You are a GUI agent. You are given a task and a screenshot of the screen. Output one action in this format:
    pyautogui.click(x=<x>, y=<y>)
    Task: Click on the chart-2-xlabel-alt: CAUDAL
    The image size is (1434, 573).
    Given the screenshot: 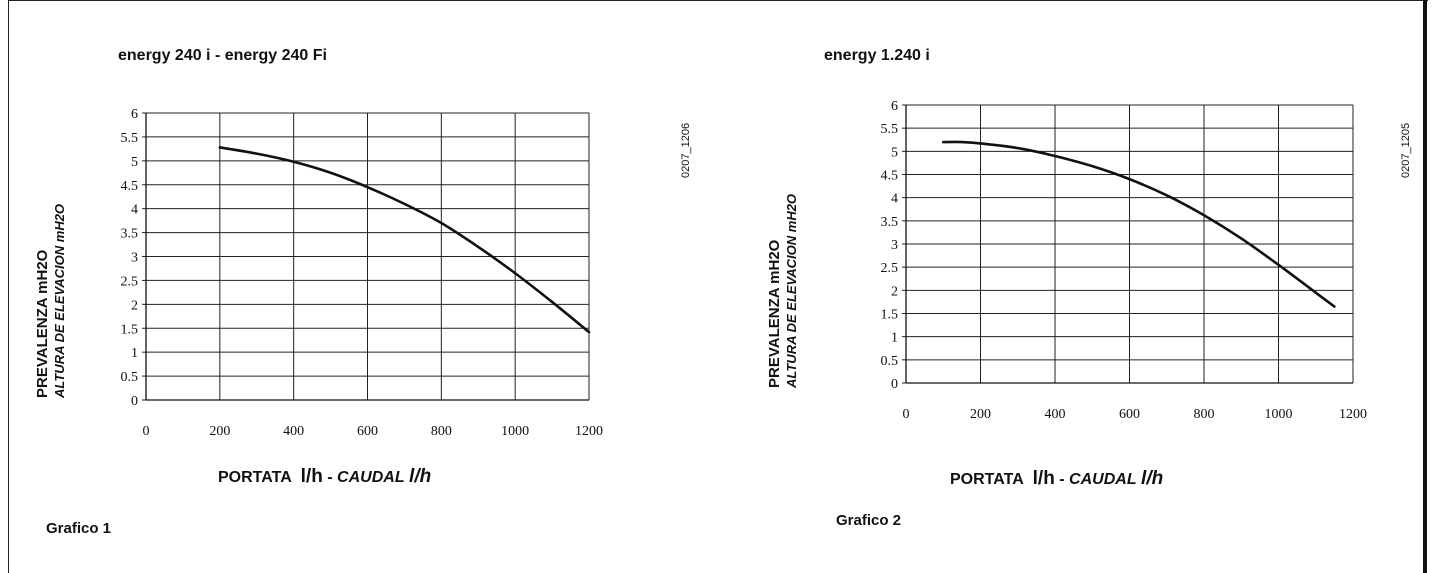 What is the action you would take?
    pyautogui.click(x=1103, y=479)
    